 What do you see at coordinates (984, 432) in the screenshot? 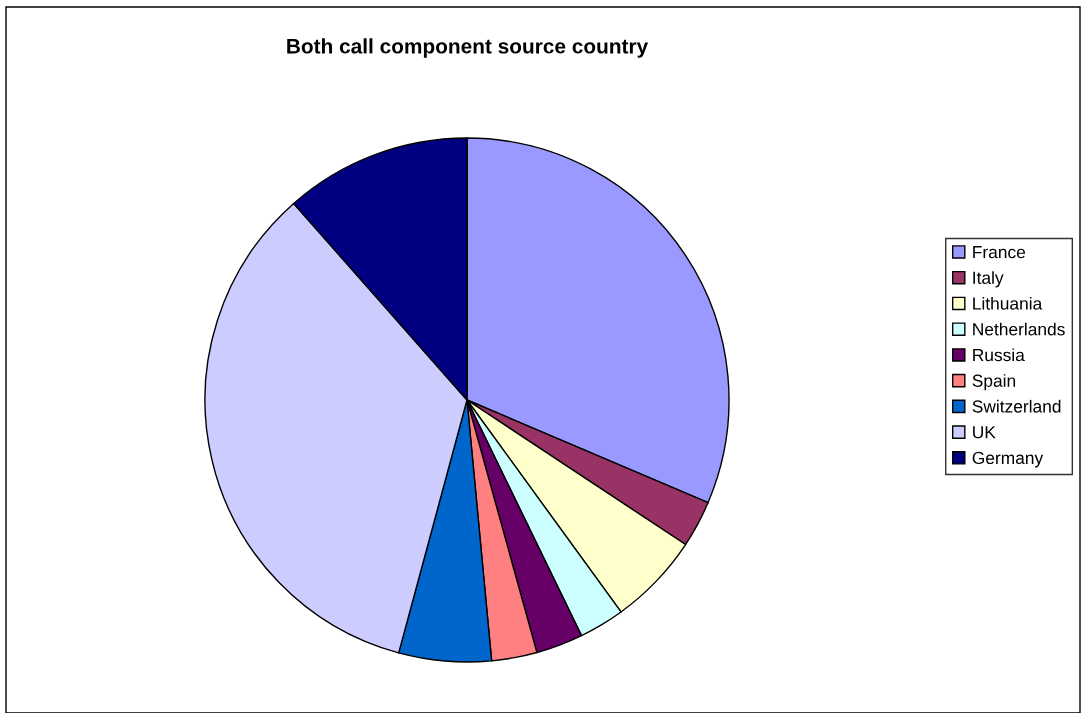
I see `legend-label: UK` at bounding box center [984, 432].